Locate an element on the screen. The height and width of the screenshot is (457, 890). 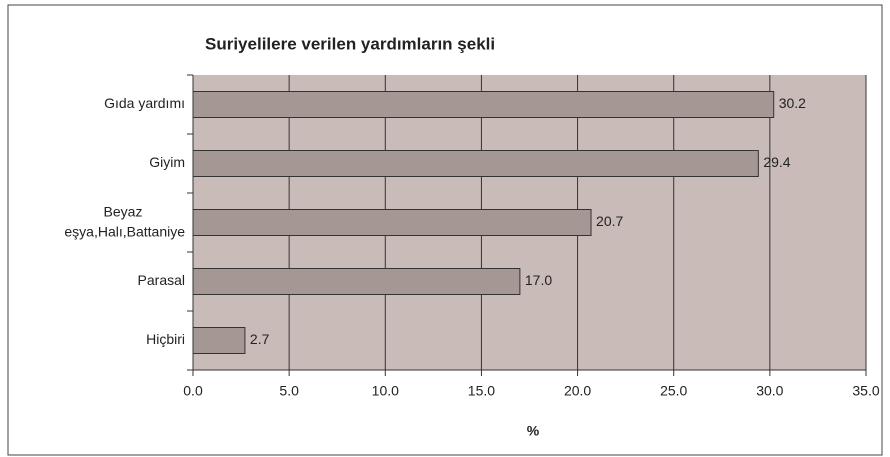
data-label: 20.7 is located at coordinates (609, 221).